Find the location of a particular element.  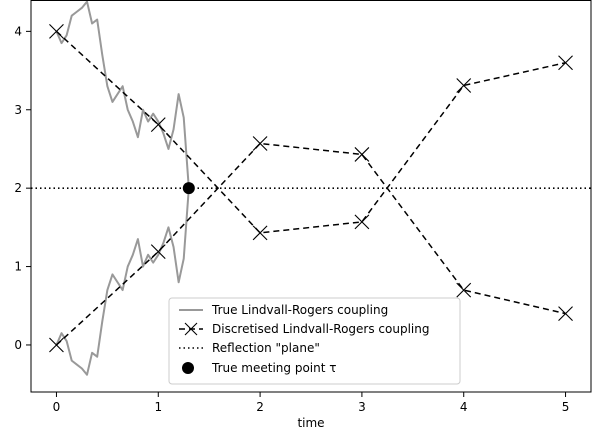

legend-box is located at coordinates (314, 341).